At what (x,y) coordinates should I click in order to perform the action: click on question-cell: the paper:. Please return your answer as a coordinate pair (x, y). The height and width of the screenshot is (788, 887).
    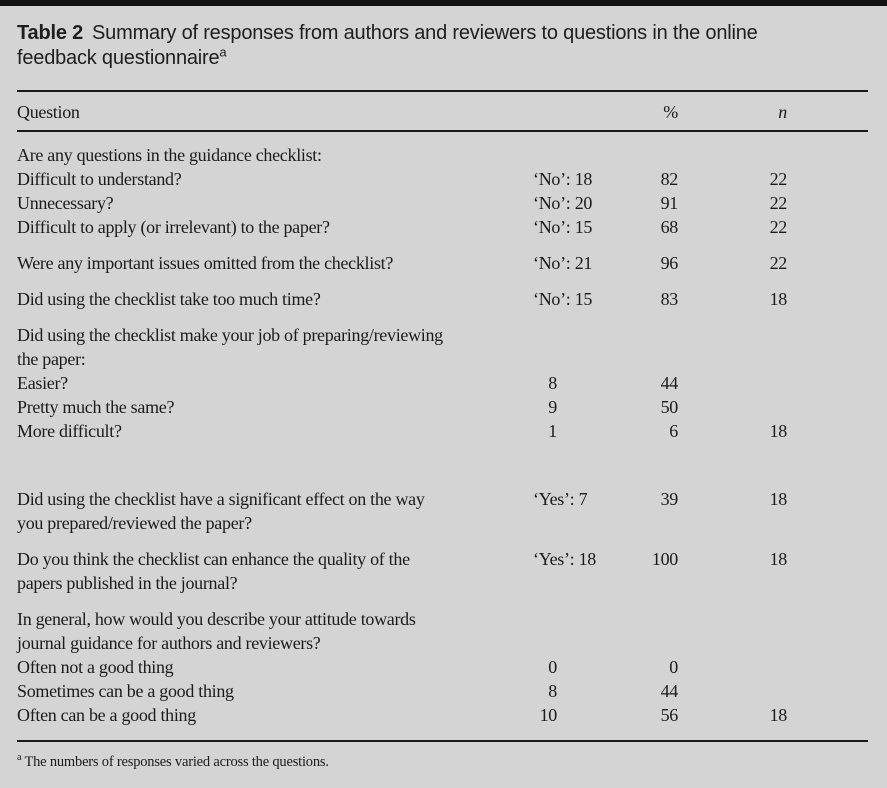
    Looking at the image, I should click on (51, 359).